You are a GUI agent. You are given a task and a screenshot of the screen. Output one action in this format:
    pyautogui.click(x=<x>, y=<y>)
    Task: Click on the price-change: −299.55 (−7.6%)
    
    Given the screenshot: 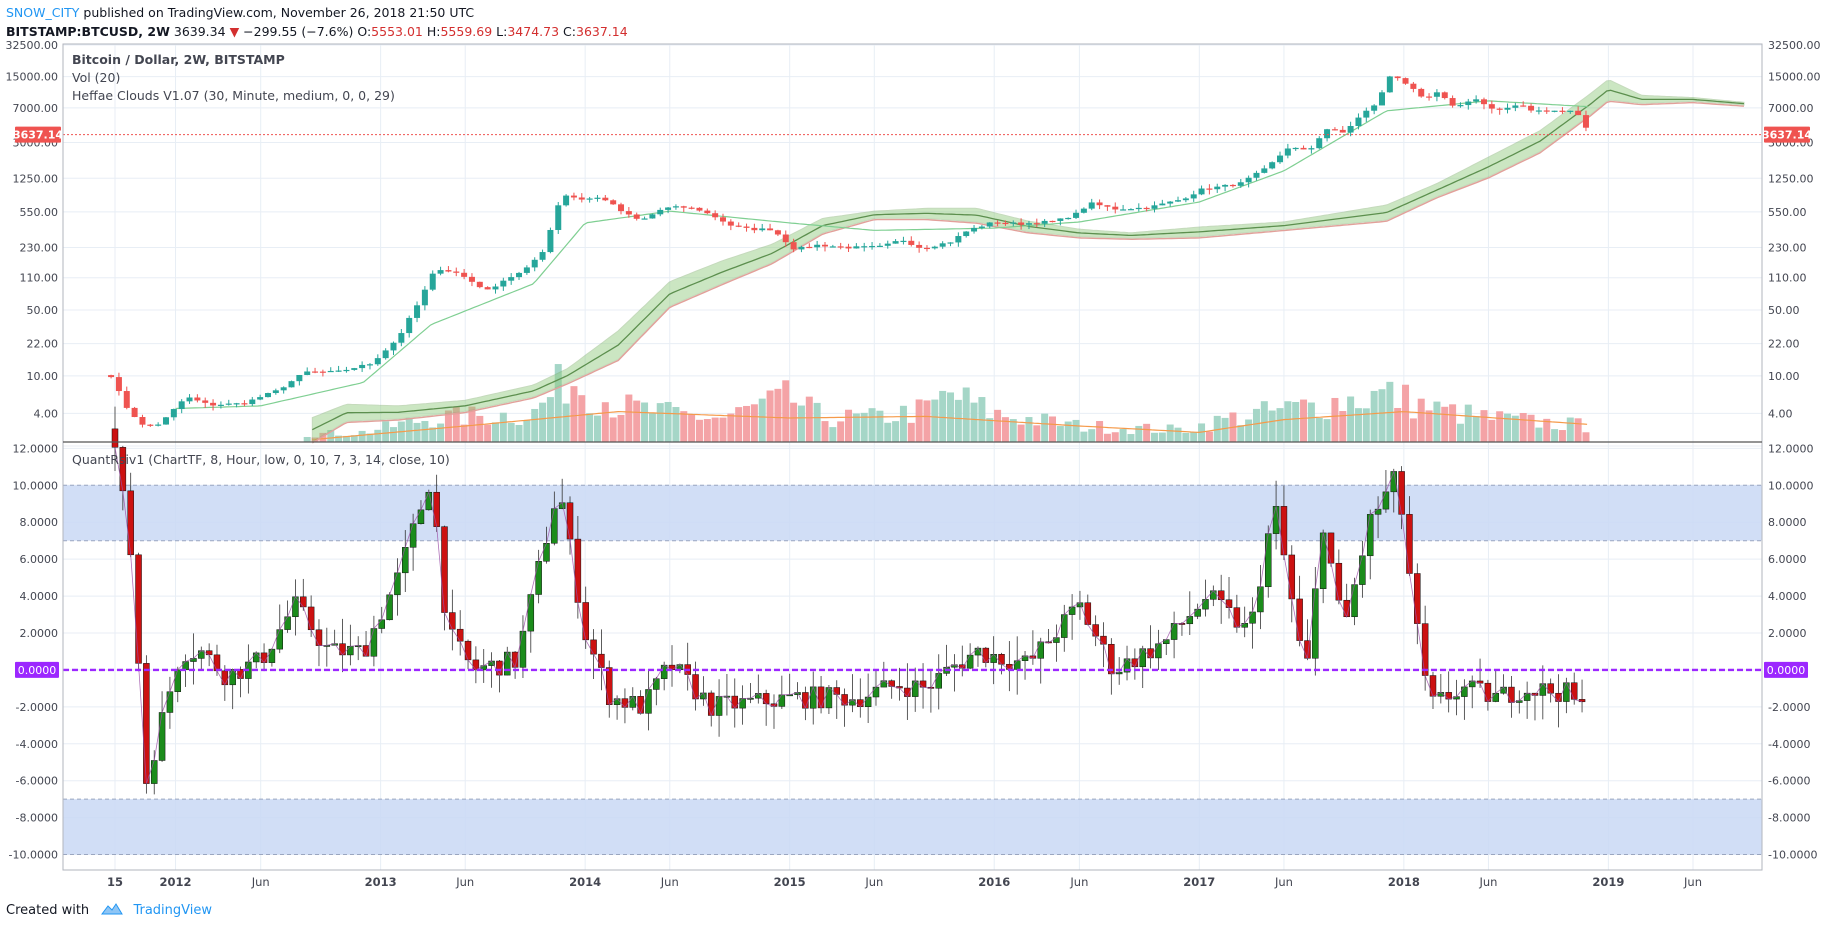 What is the action you would take?
    pyautogui.click(x=298, y=31)
    